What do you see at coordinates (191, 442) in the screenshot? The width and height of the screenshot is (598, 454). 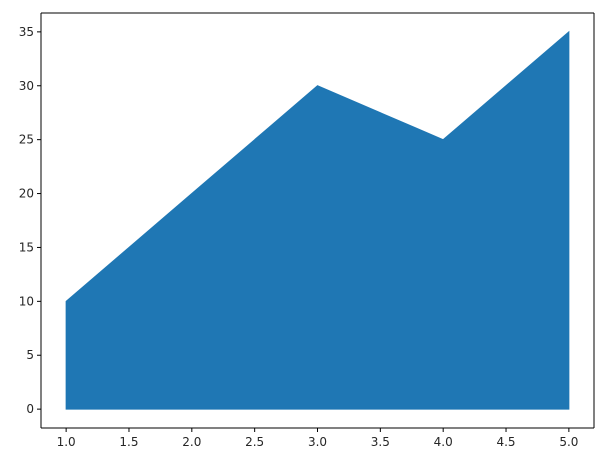 I see `x-tick-label: 2.0` at bounding box center [191, 442].